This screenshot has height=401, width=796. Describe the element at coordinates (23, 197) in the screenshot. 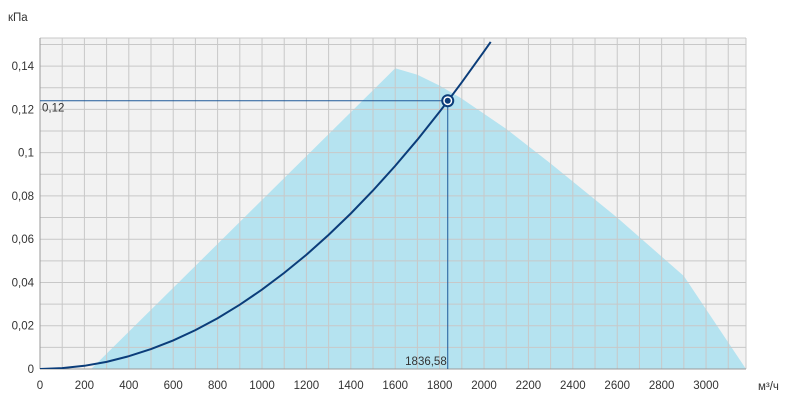

I see `y-tick-label: 0,08` at that location.